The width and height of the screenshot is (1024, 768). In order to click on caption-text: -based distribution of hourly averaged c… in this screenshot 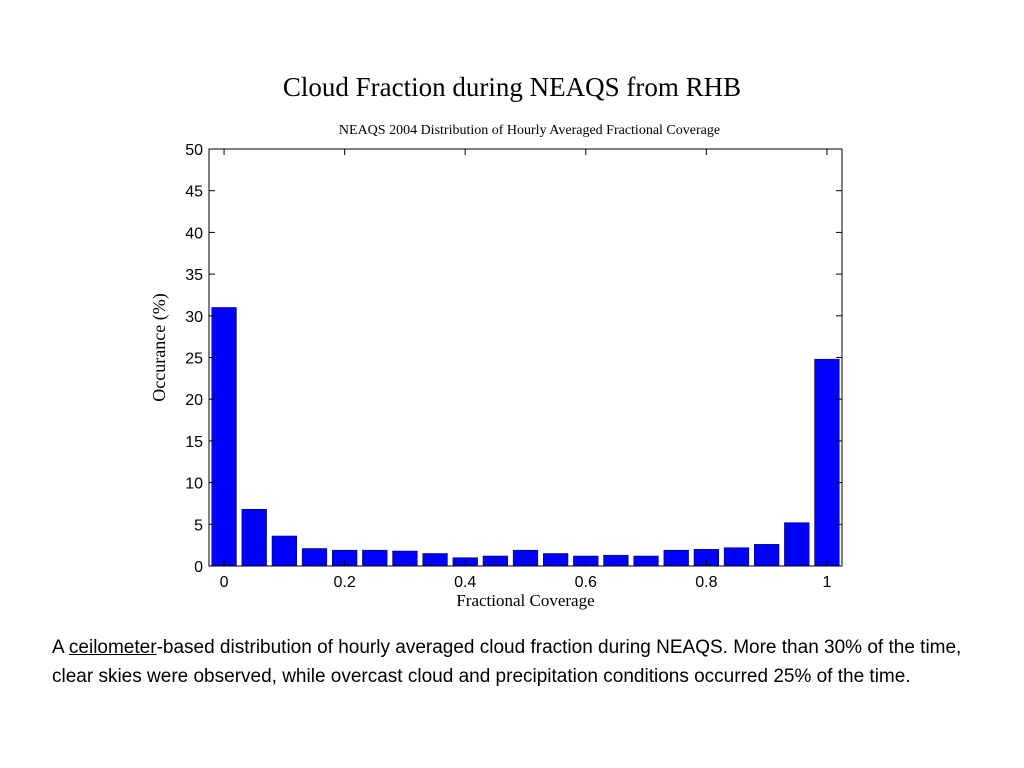, I will do `click(507, 662)`.